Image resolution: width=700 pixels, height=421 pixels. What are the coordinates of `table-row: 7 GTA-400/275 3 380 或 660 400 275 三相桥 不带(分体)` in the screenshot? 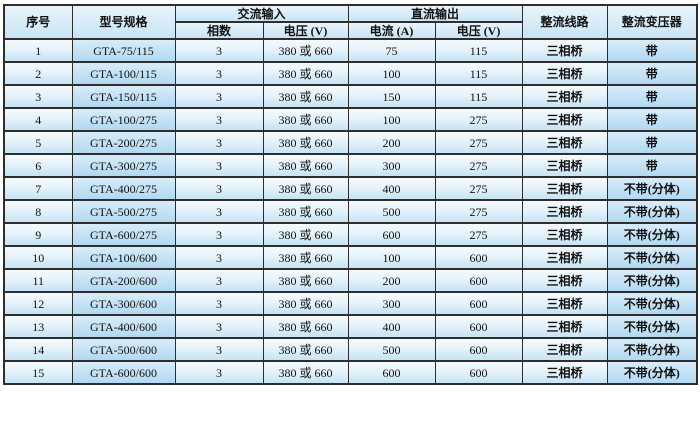 It's located at (350, 188).